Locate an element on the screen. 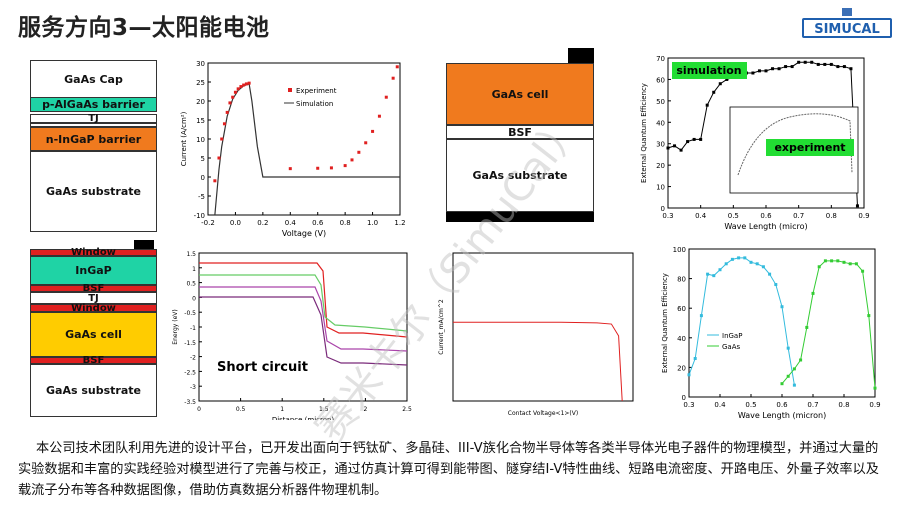 The height and width of the screenshot is (506, 900). y-tick-label: 100 is located at coordinates (679, 250).